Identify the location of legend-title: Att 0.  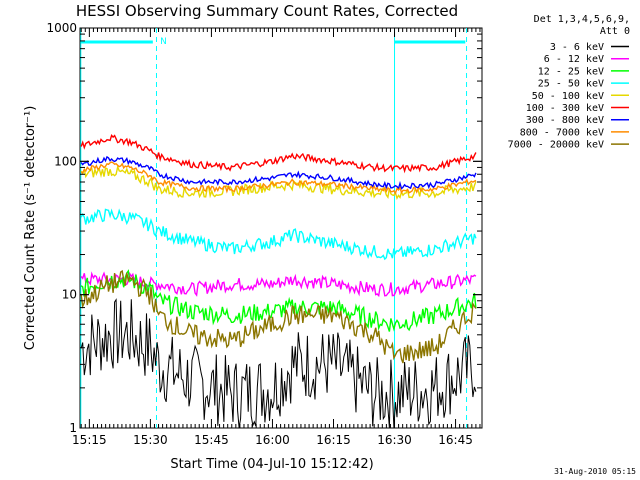
(615, 31).